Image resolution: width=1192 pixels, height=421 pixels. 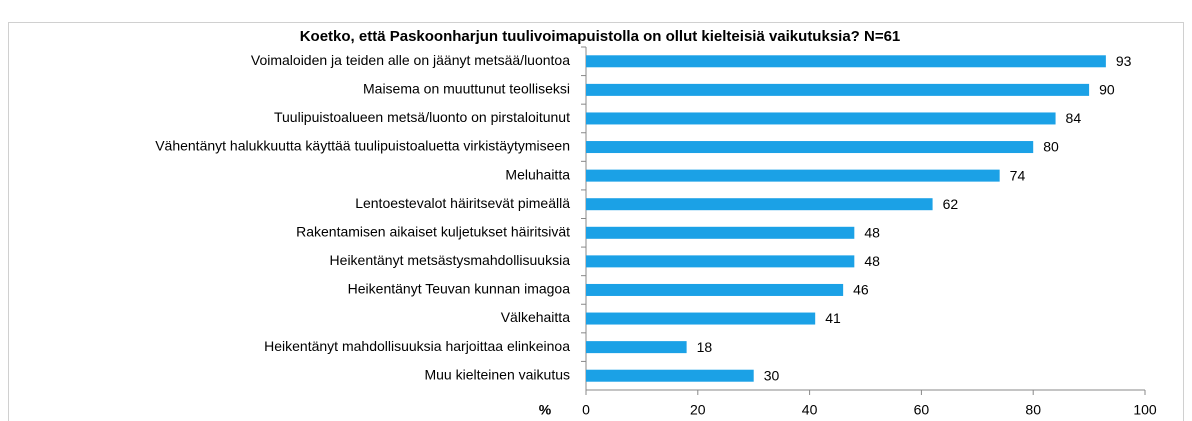 I want to click on y-tick-label: Lentoestevalot häiritsevät pimeällä, so click(x=462, y=203).